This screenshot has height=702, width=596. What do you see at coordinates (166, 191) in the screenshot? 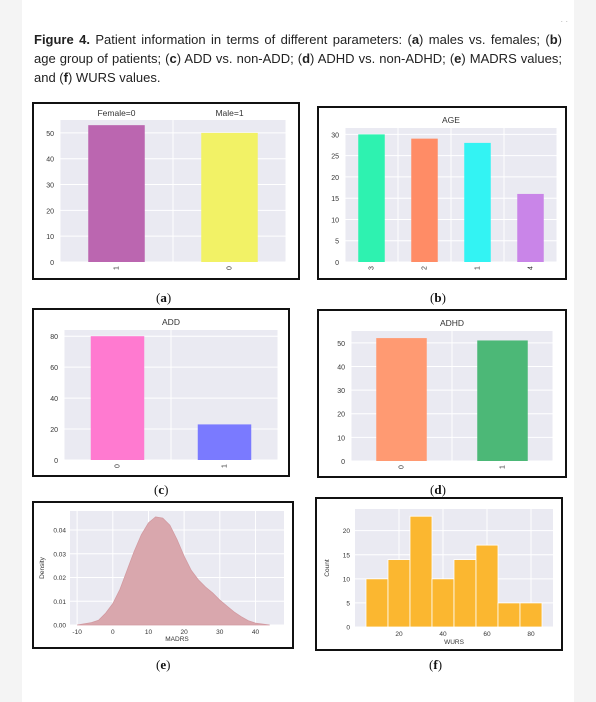
I see `chart-panel-a: 0 10 20 30 40 50 1 0 Female=0 Male=1` at bounding box center [166, 191].